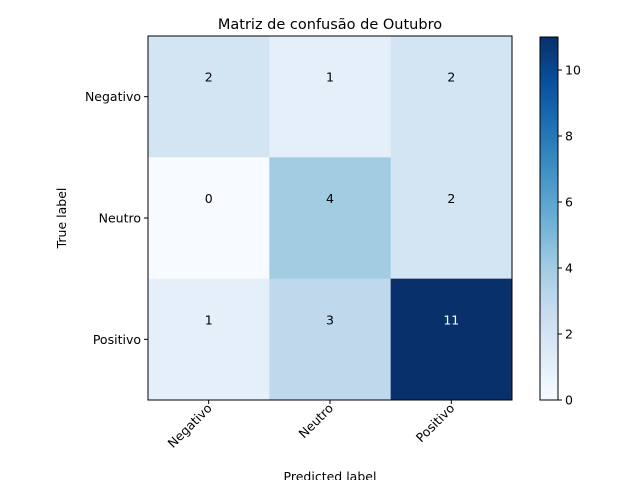 The height and width of the screenshot is (484, 640). What do you see at coordinates (120, 217) in the screenshot?
I see `y-tick-label: Neutro` at bounding box center [120, 217].